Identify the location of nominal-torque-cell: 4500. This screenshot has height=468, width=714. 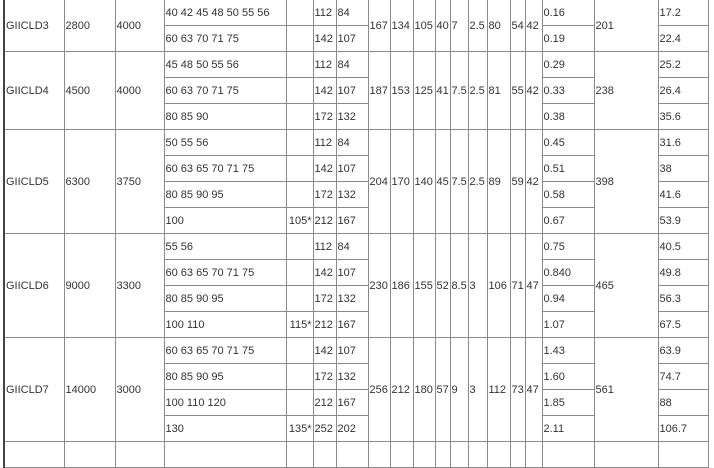
(89, 90).